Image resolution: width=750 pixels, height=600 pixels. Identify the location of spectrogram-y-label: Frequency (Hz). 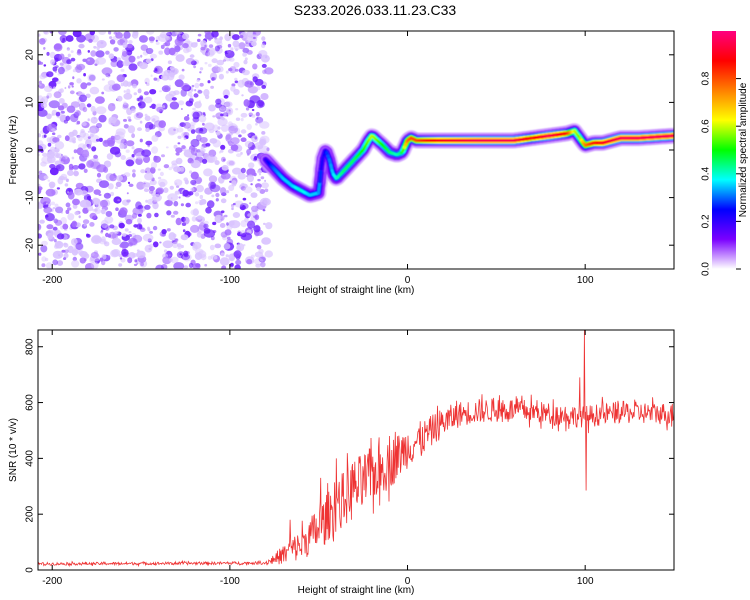
(13, 150).